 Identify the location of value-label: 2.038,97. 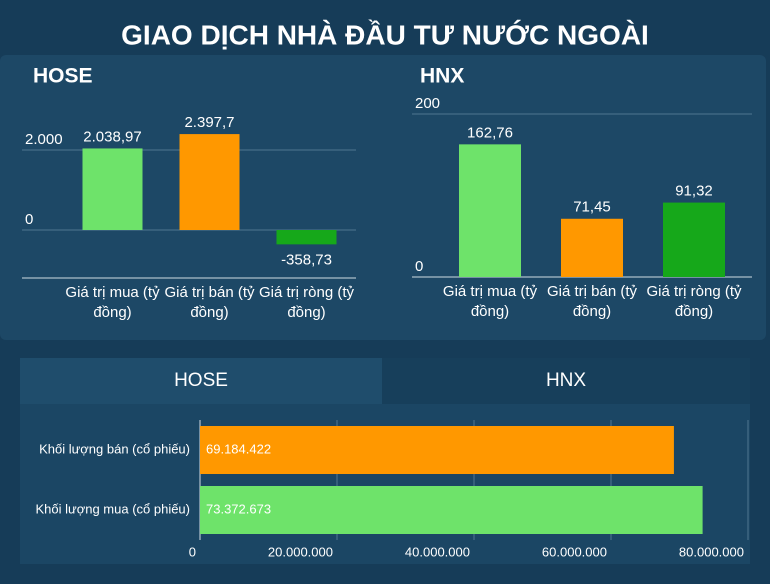
(112, 136).